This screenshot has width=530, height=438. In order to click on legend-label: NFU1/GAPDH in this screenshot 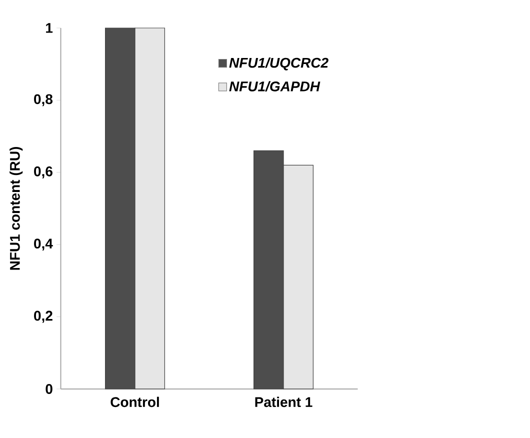, I will do `click(274, 86)`.